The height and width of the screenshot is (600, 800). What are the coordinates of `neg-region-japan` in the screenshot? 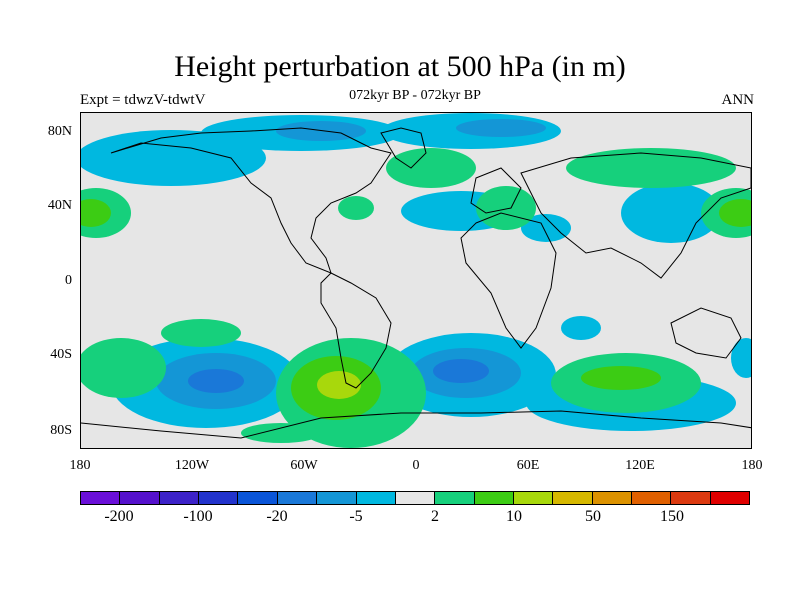 It's located at (671, 213).